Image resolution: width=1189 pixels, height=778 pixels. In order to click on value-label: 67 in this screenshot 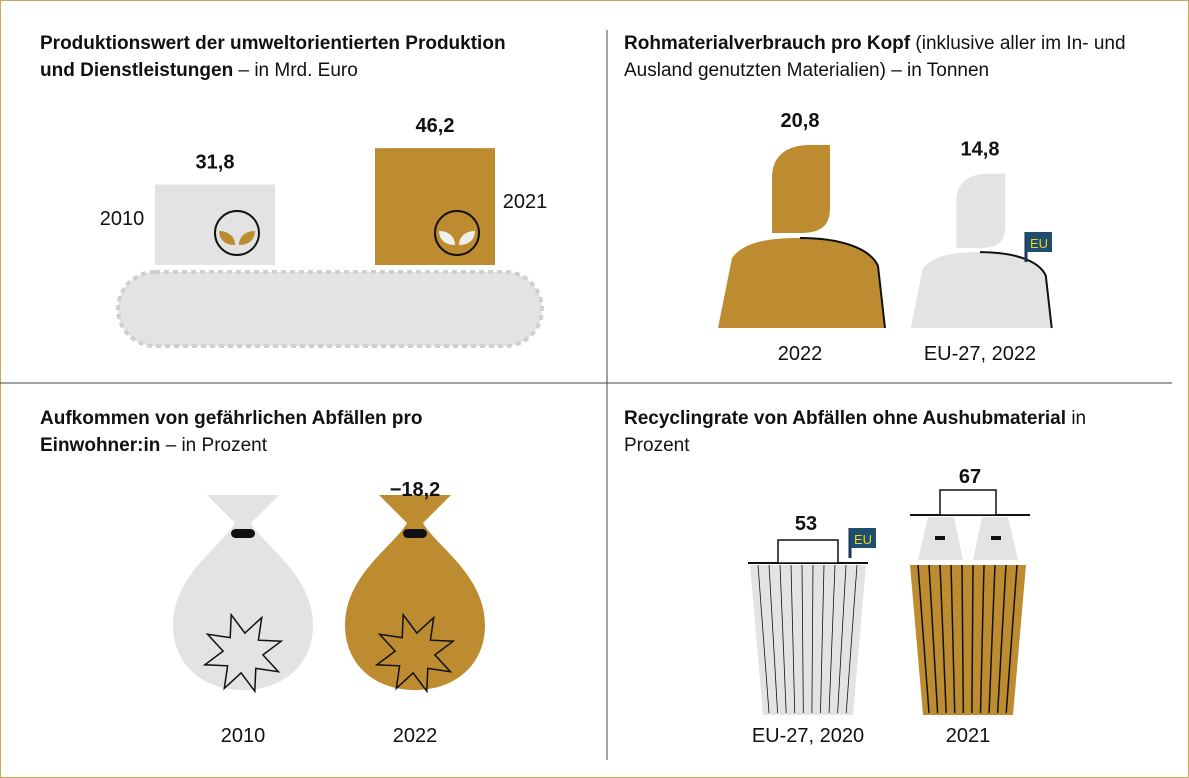, I will do `click(970, 477)`.